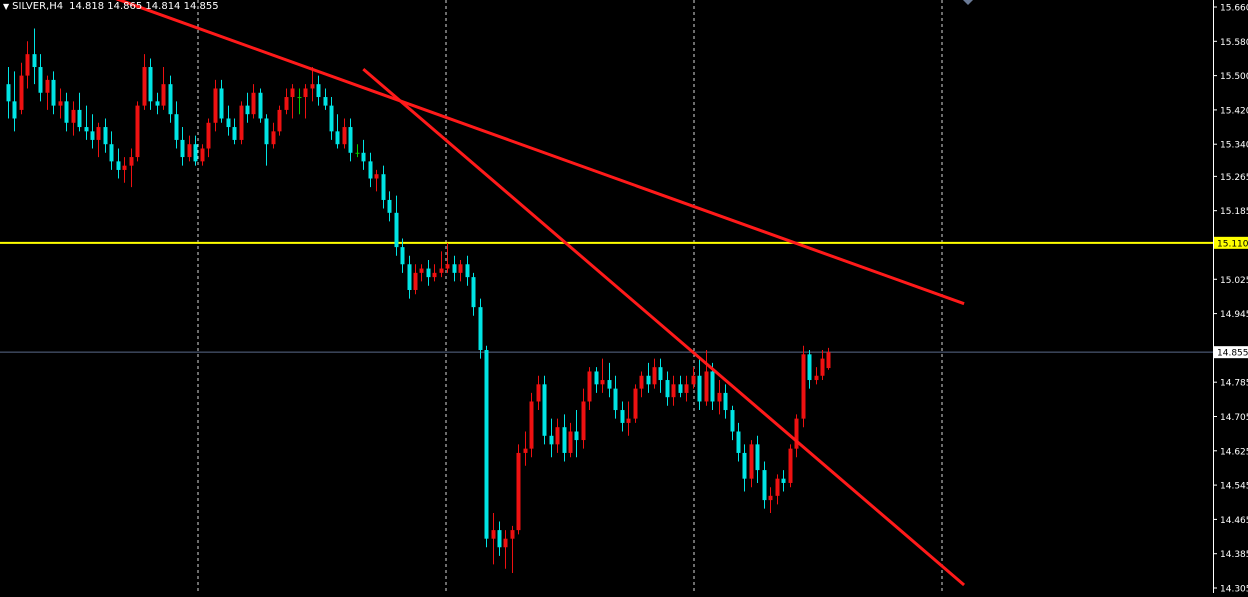 Image resolution: width=1248 pixels, height=597 pixels. I want to click on y-tick-label: 15.580, so click(1234, 43).